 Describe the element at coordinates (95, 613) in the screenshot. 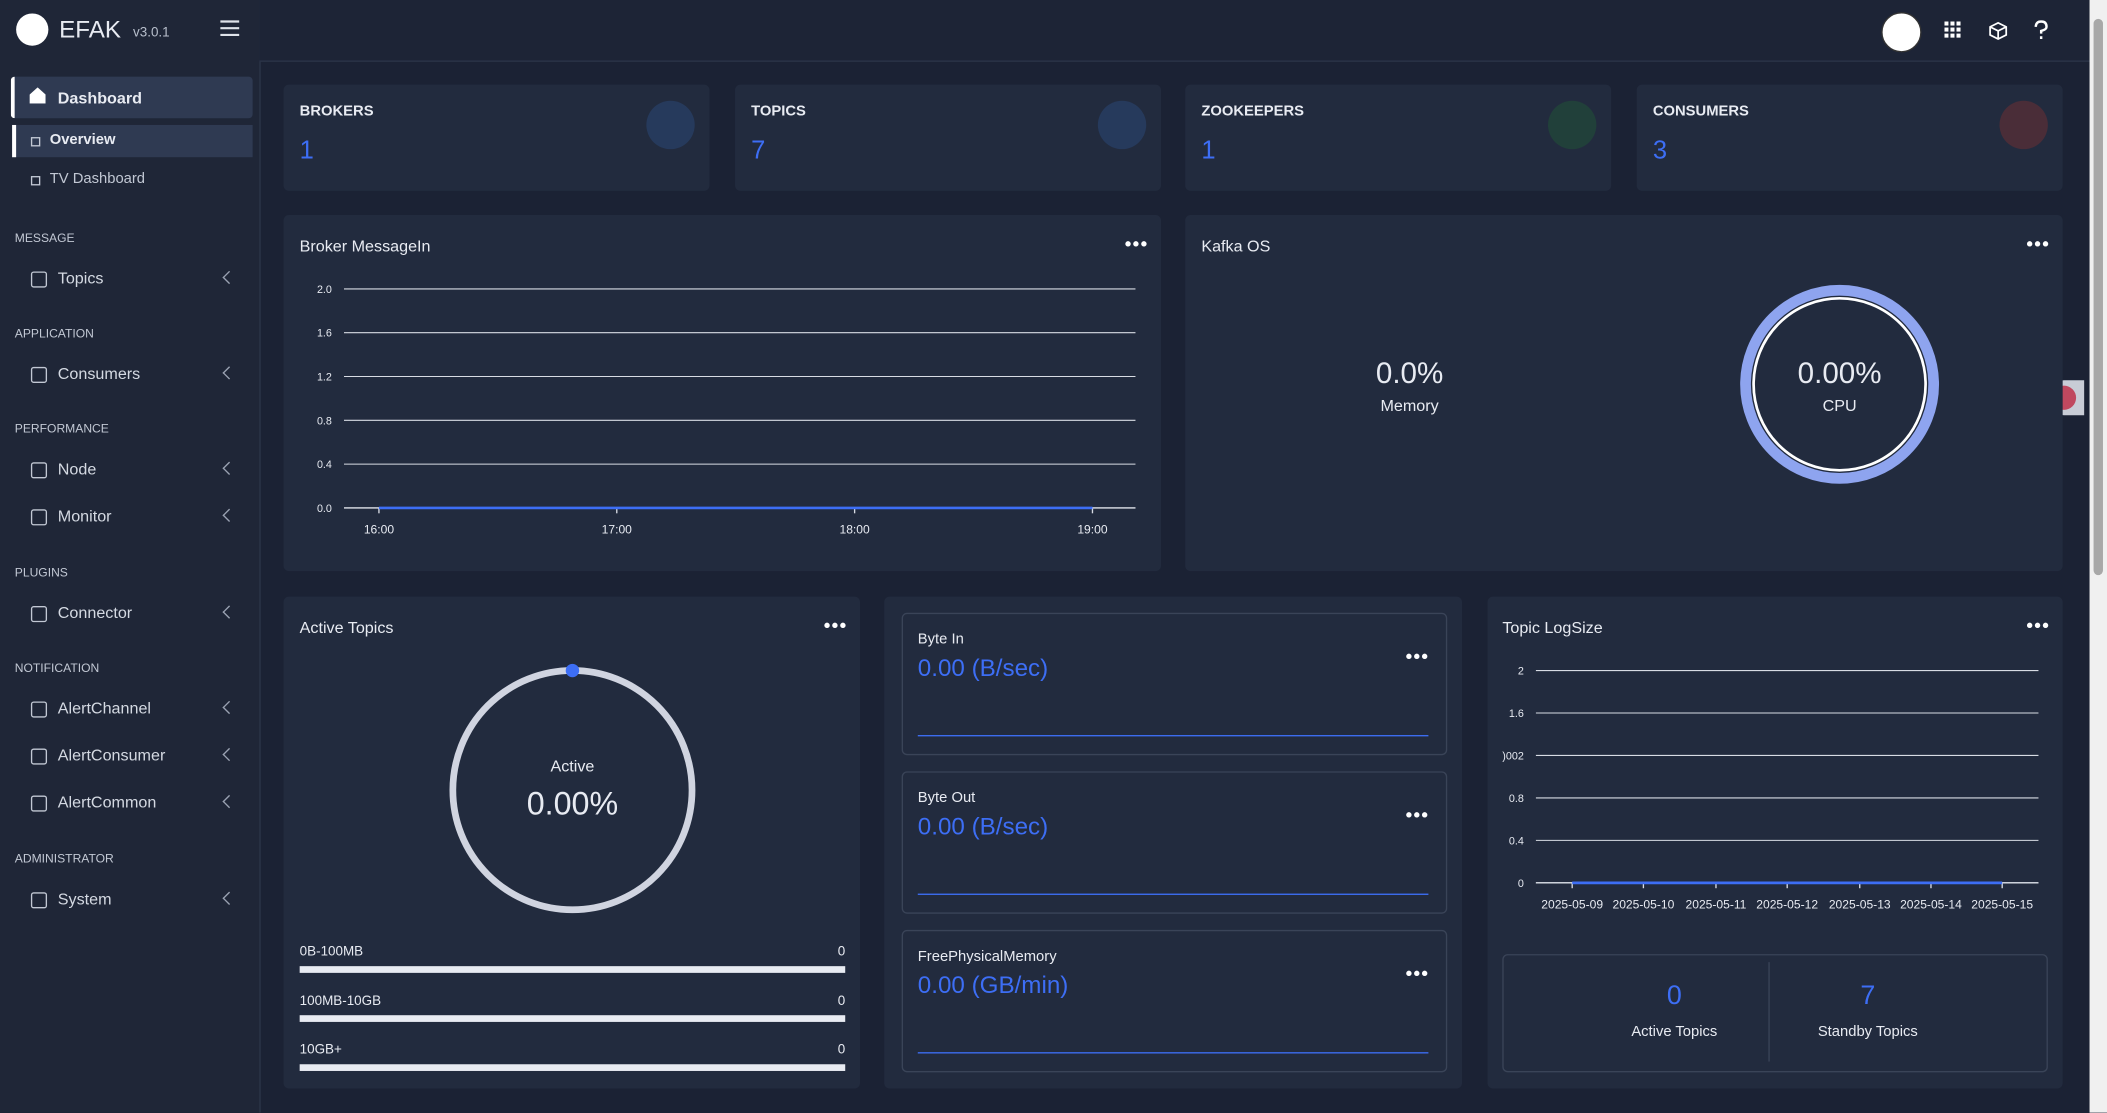

I see `menu-item: Connector` at that location.